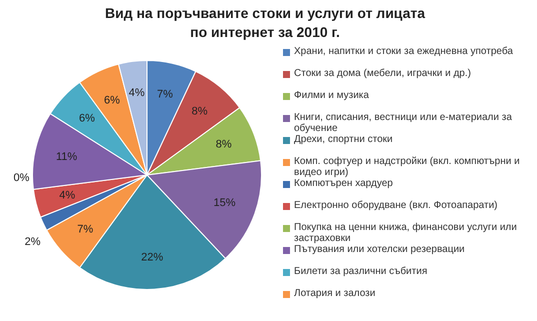  What do you see at coordinates (406, 233) in the screenshot?
I see `legend-label: Покупка на ценни книжа, финансови услуги или застраховки` at bounding box center [406, 233].